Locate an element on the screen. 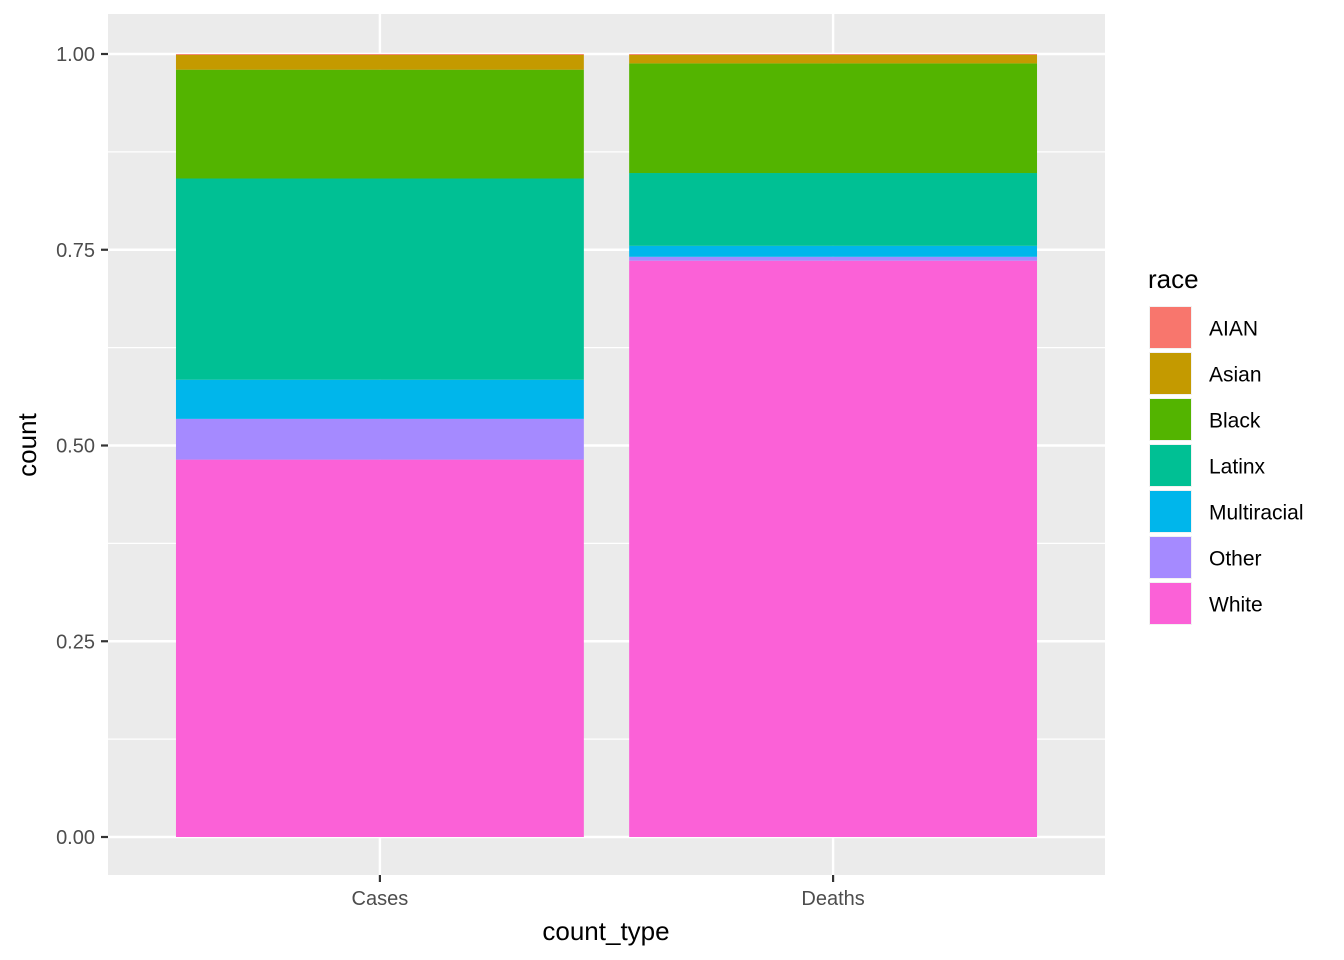 This screenshot has width=1344, height=960. legend-key-multiracial is located at coordinates (1170, 511).